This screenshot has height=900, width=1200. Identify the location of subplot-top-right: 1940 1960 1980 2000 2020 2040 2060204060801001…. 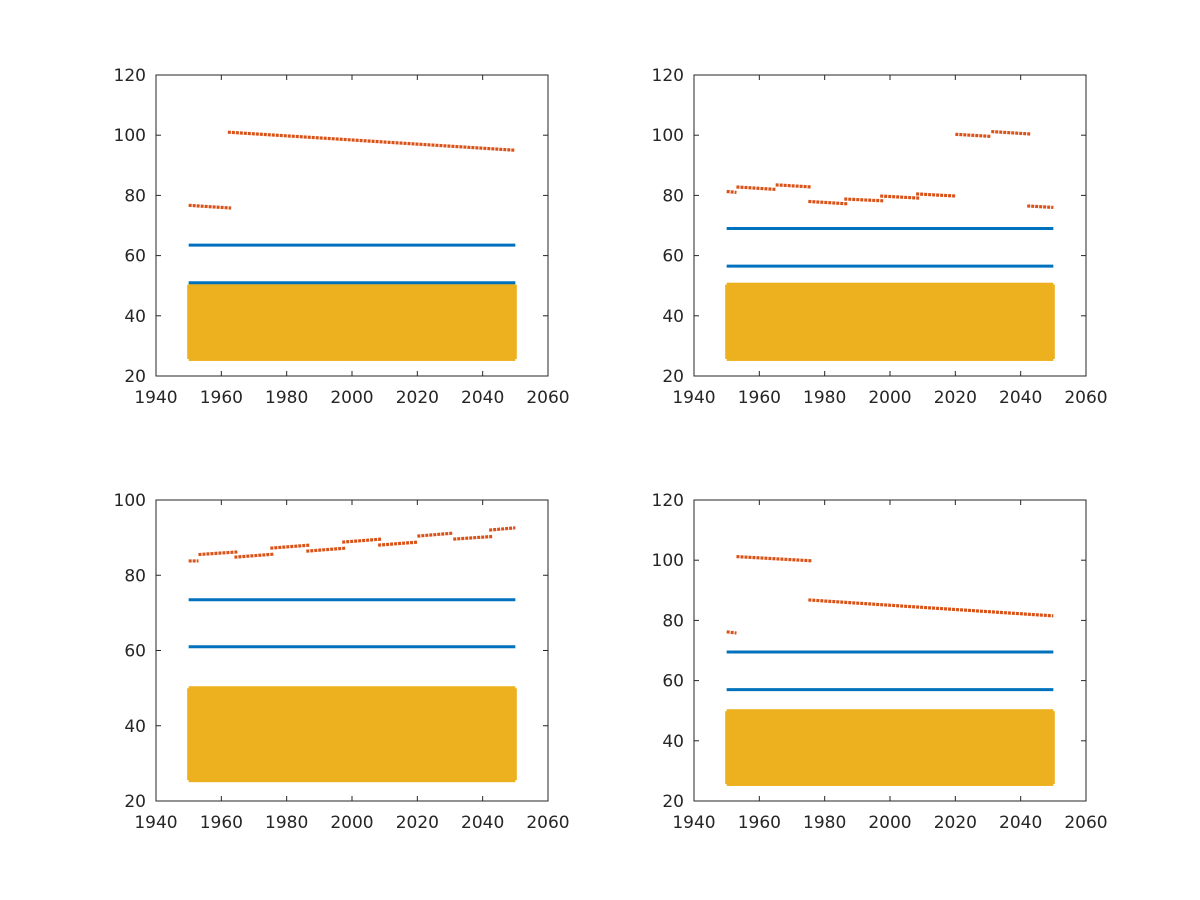
(880, 237).